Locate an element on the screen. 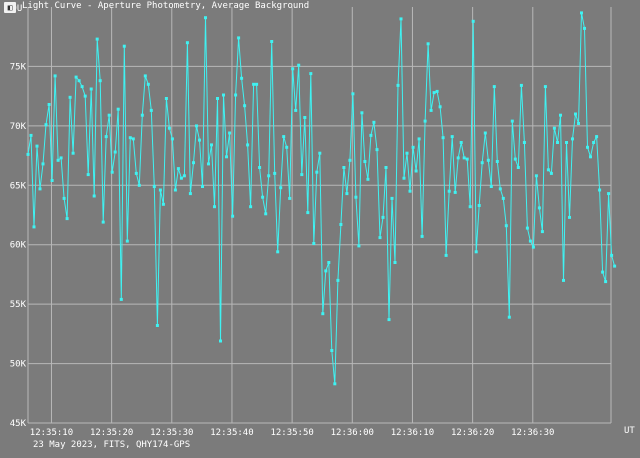 This screenshot has height=458, width=640. y-tick-label: 70K is located at coordinates (18, 127).